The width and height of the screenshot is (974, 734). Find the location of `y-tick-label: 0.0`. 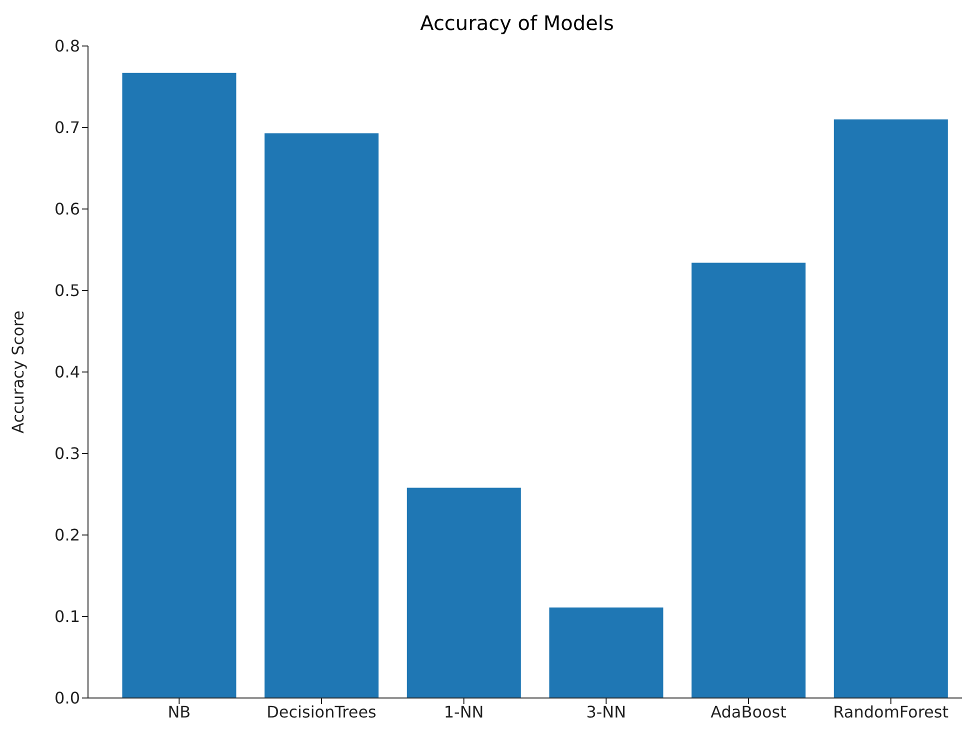

y-tick-label: 0.0 is located at coordinates (67, 698).